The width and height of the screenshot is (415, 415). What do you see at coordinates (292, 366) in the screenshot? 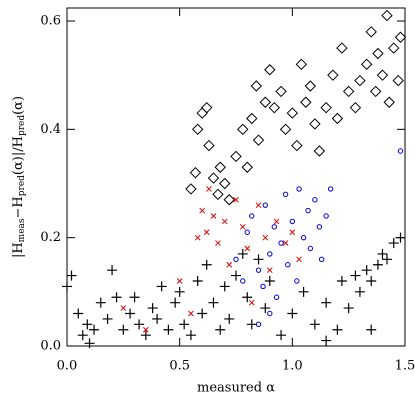
I see `x-tick-label: 1.0` at bounding box center [292, 366].